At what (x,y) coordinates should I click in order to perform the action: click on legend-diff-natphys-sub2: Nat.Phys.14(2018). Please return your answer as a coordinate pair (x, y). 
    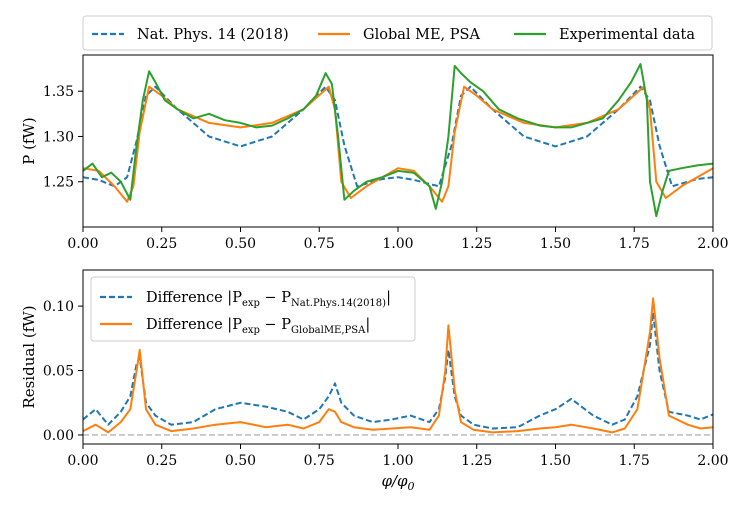
    Looking at the image, I should click on (338, 303).